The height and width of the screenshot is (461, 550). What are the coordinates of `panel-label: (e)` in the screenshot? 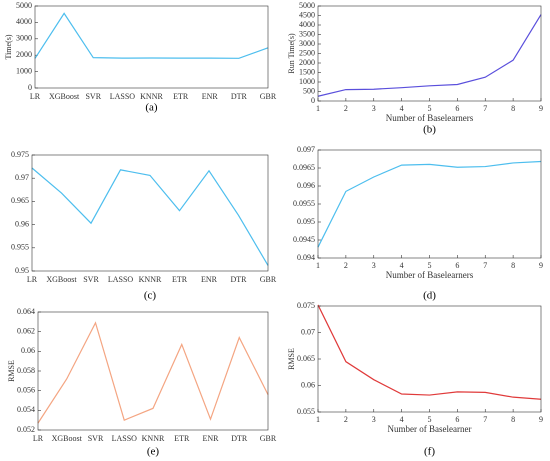 It's located at (153, 452).